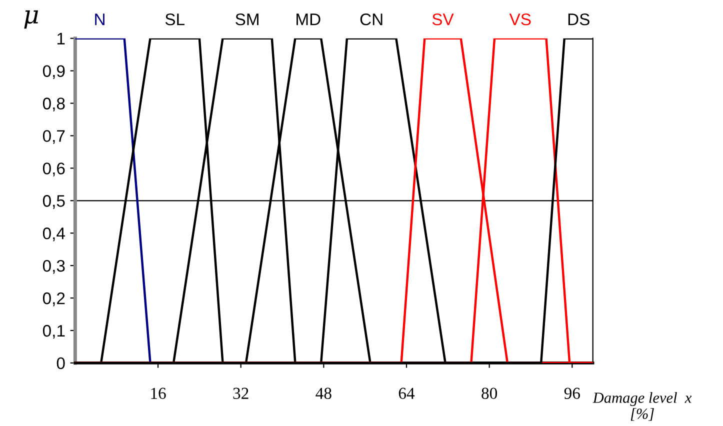  What do you see at coordinates (53, 72) in the screenshot?
I see `y-tick-label: 0,9` at bounding box center [53, 72].